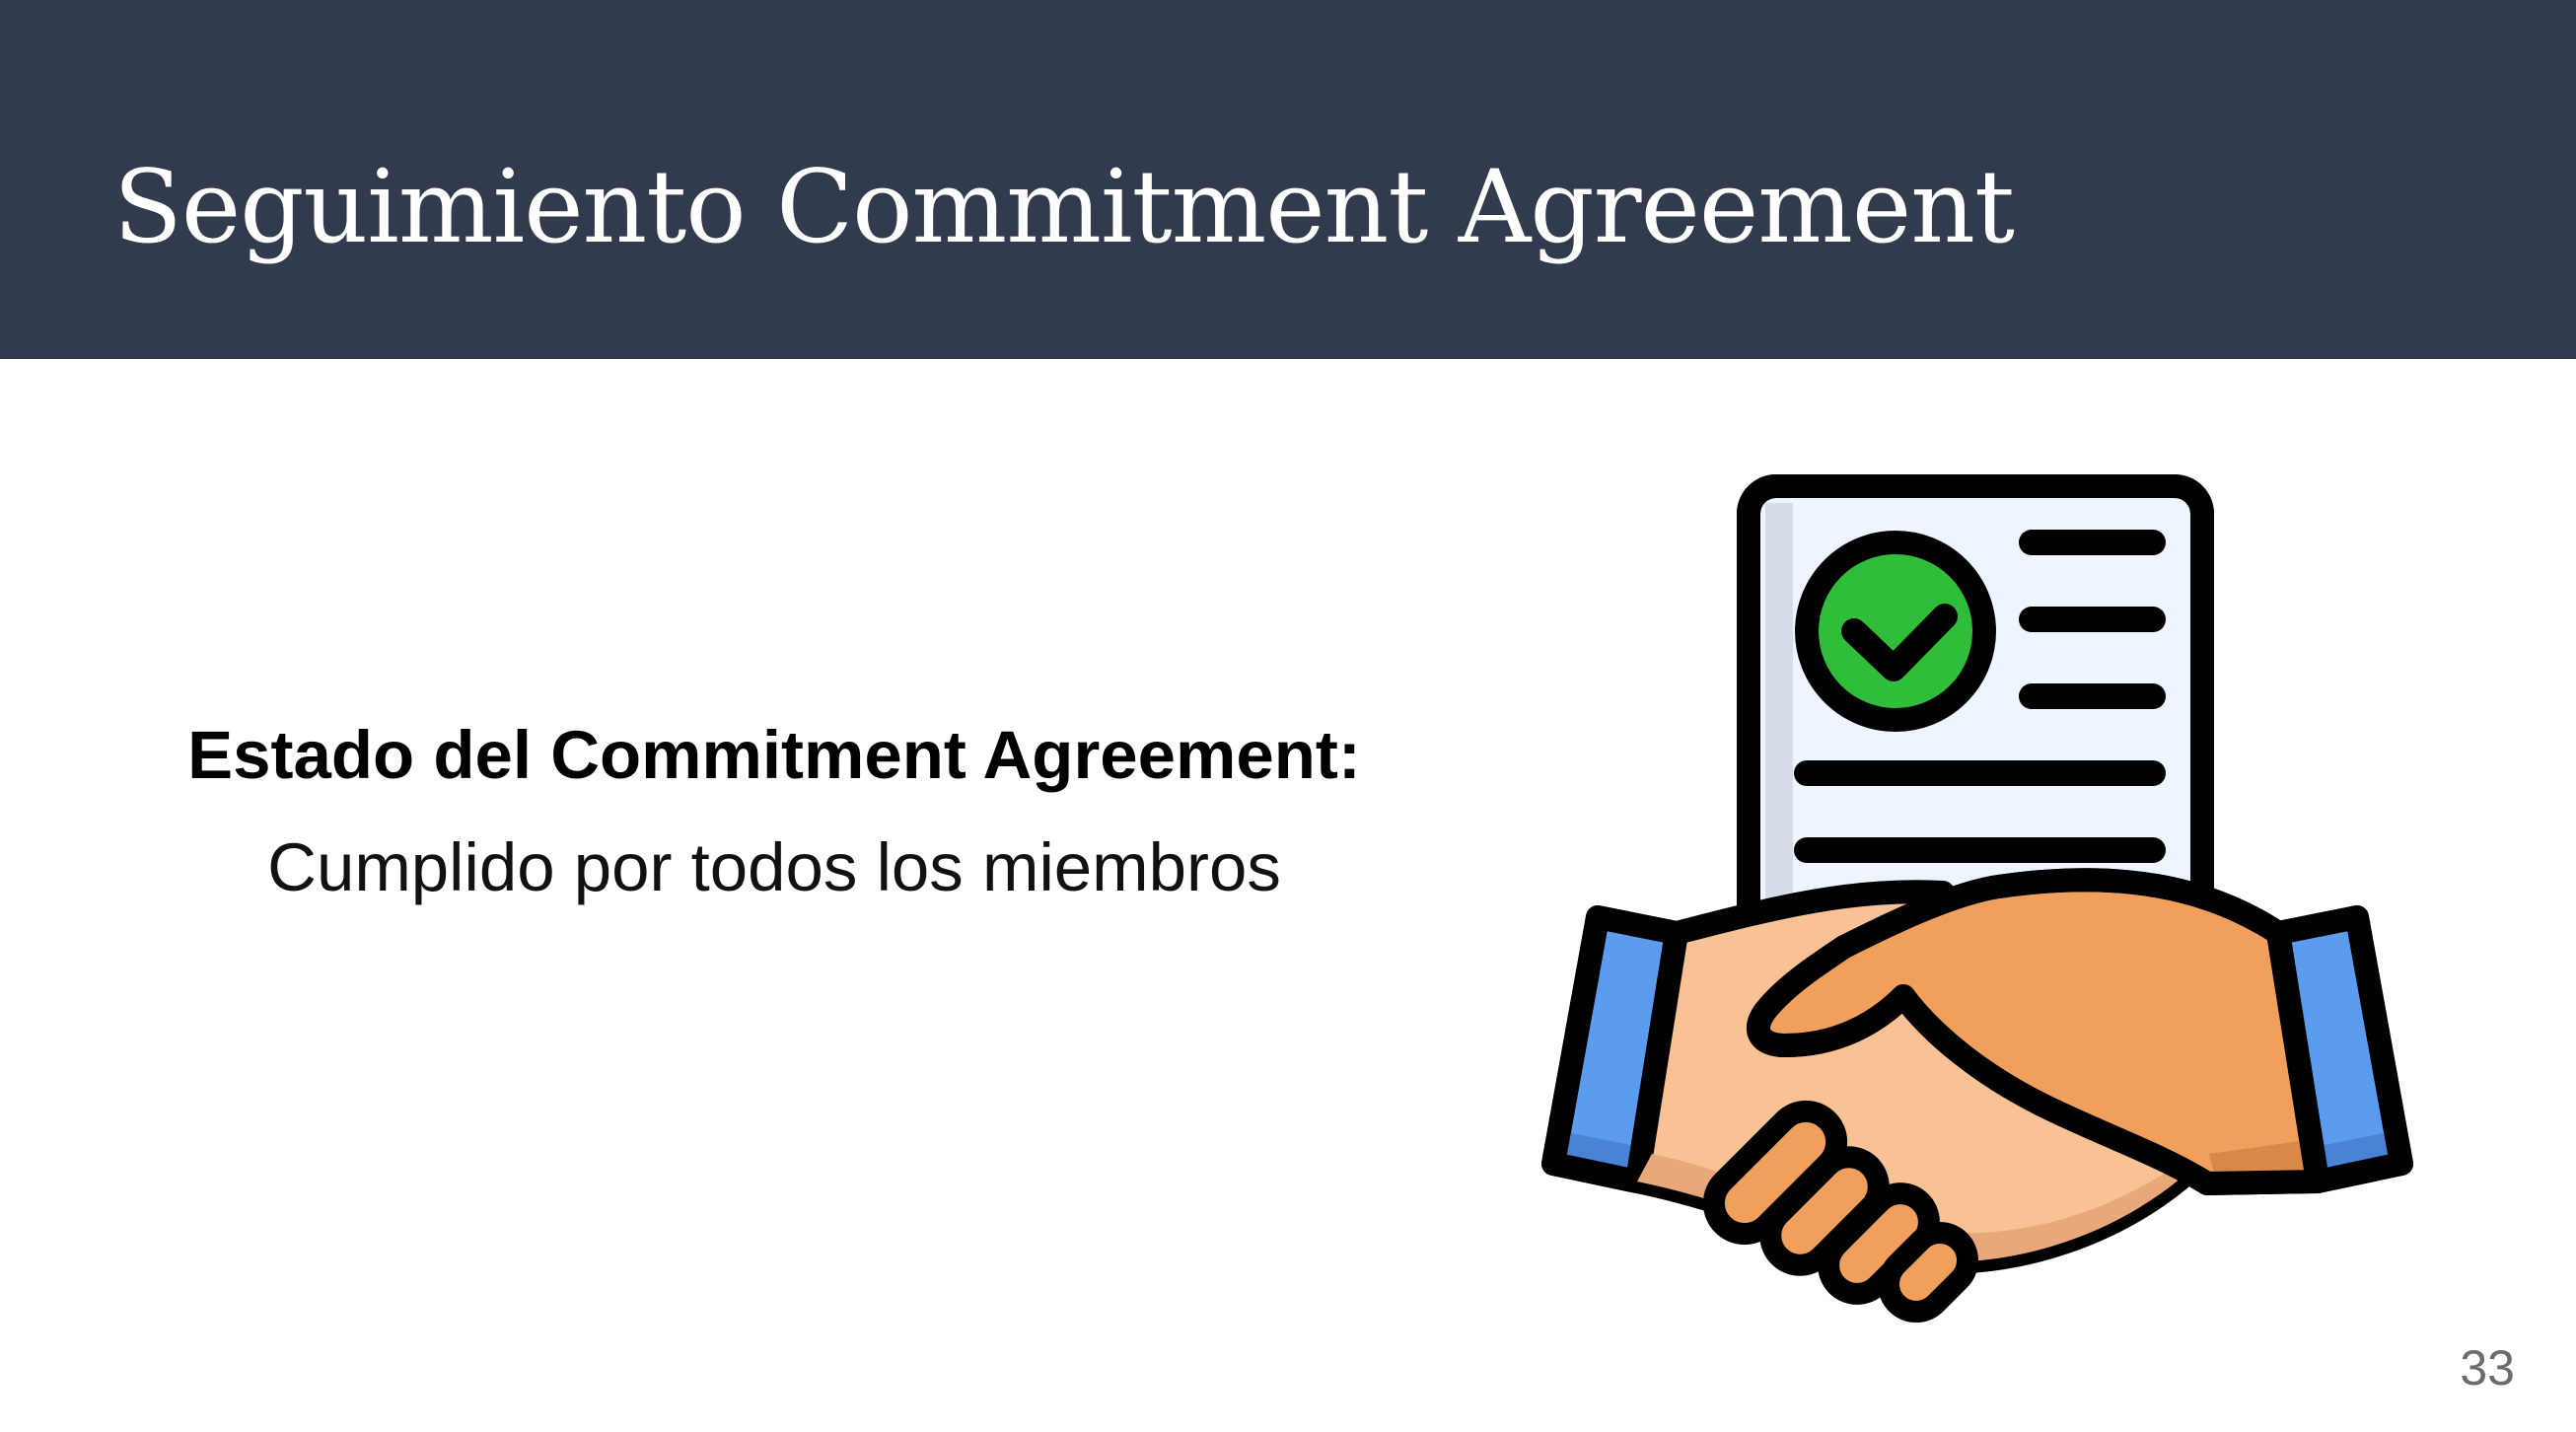  Describe the element at coordinates (2487, 1368) in the screenshot. I see `page-number: 33` at that location.